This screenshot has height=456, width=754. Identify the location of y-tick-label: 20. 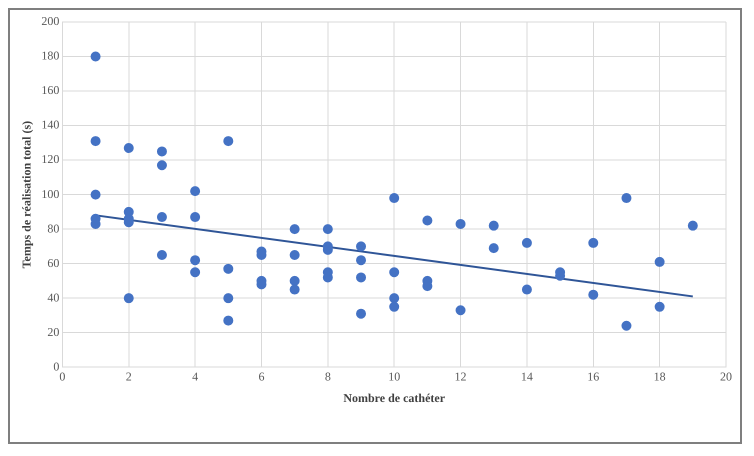
(53, 331).